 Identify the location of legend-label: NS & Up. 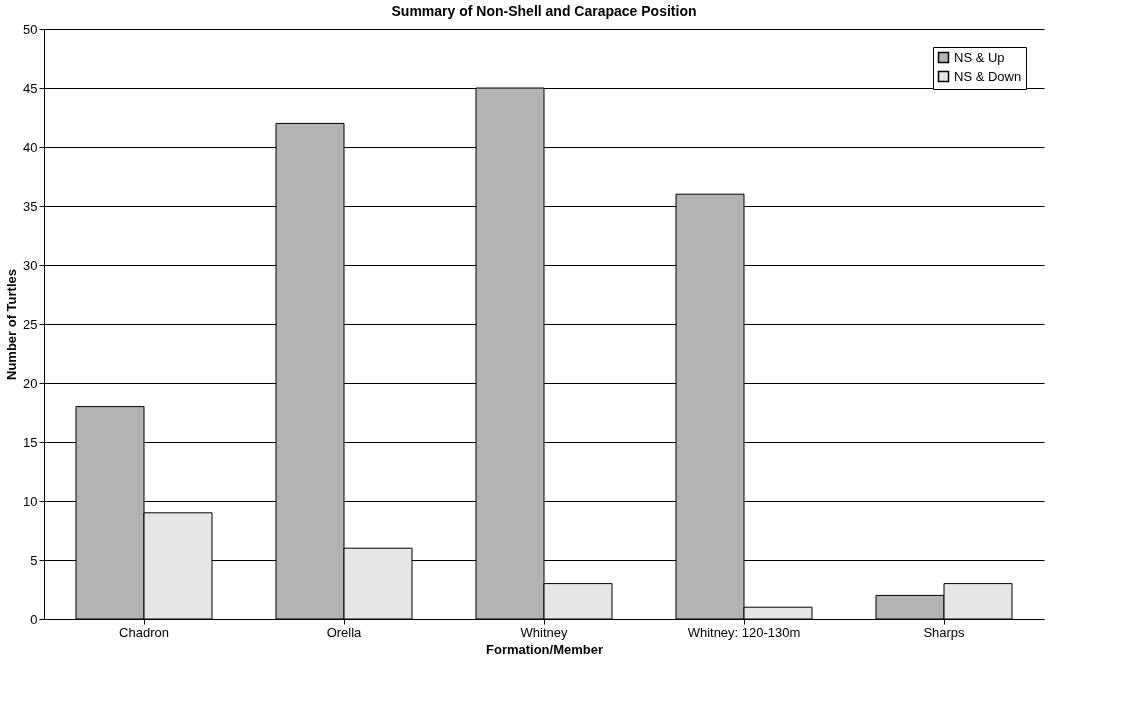
(979, 57).